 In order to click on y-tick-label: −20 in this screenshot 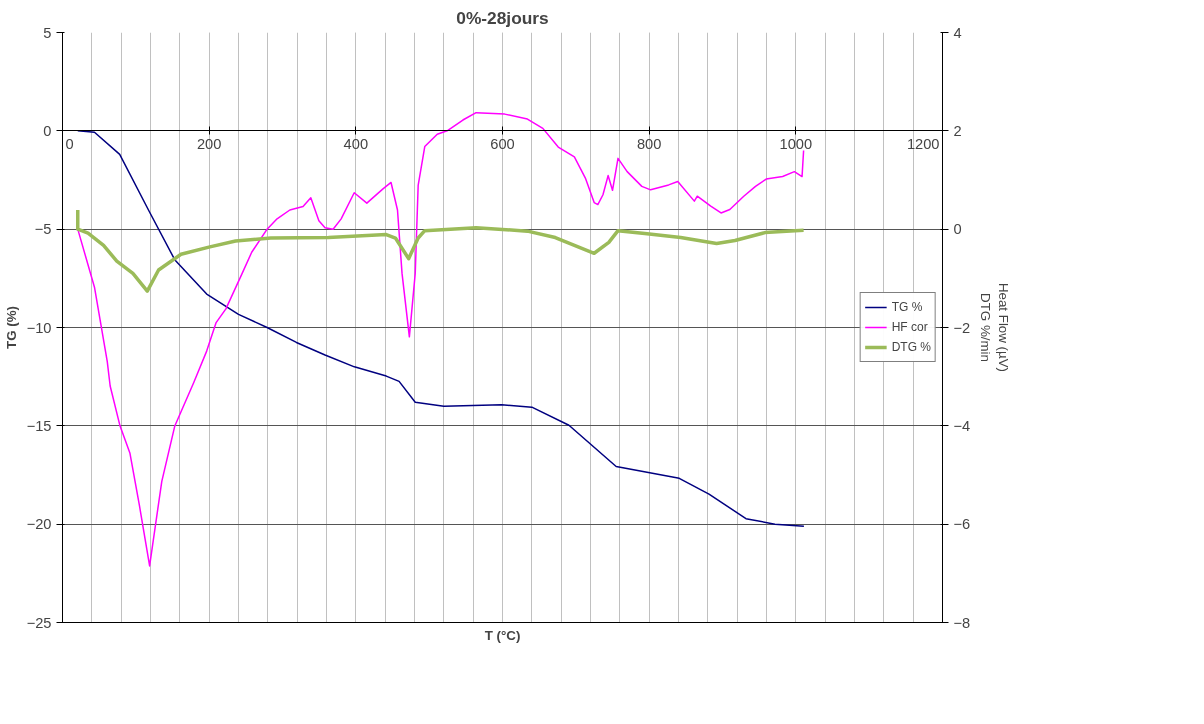, I will do `click(39, 524)`.